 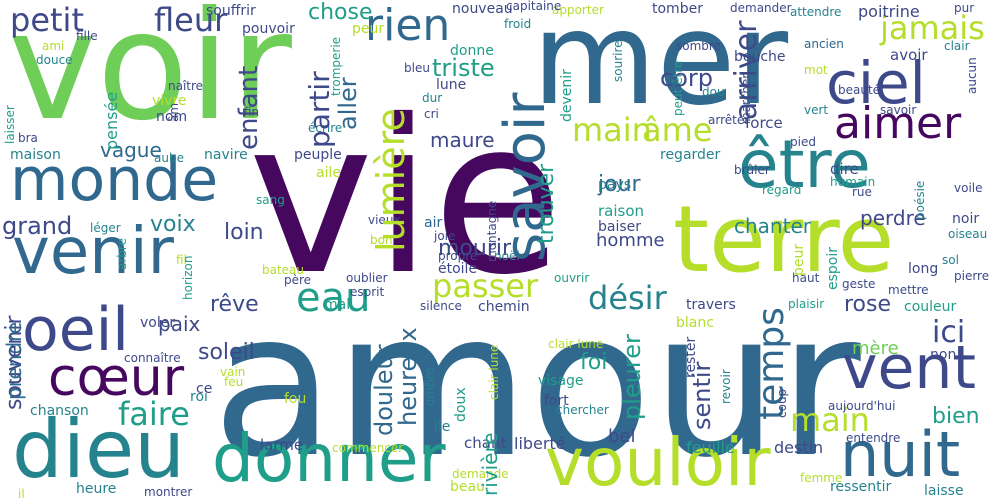 I want to click on word-bleu: bleu, so click(x=417, y=68).